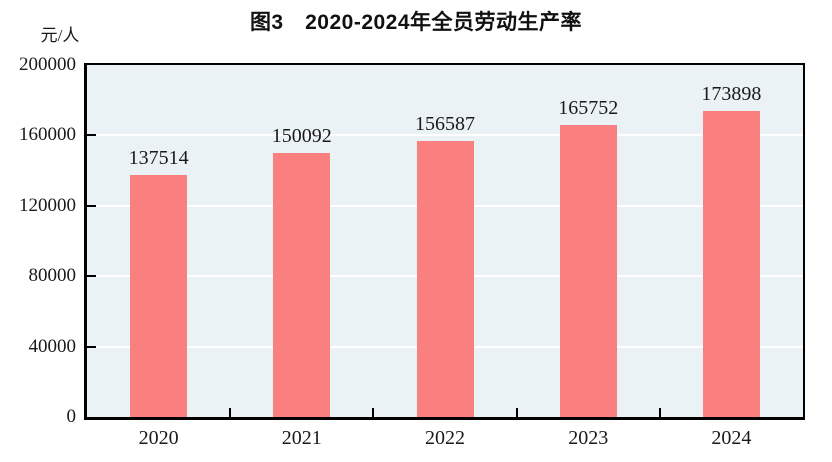 The width and height of the screenshot is (832, 462). Describe the element at coordinates (47, 205) in the screenshot. I see `y-axis-tick-label: 120000` at that location.